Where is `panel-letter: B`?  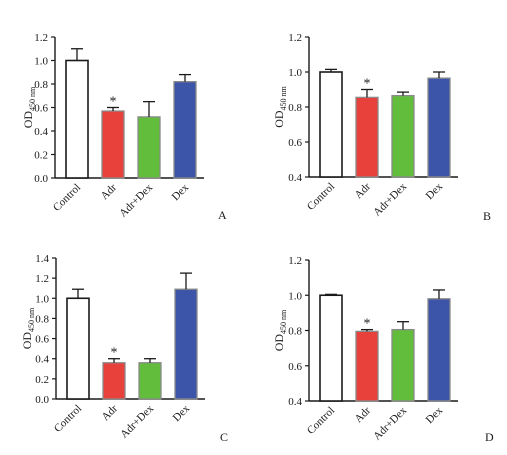
panel-letter: B is located at coordinates (487, 216).